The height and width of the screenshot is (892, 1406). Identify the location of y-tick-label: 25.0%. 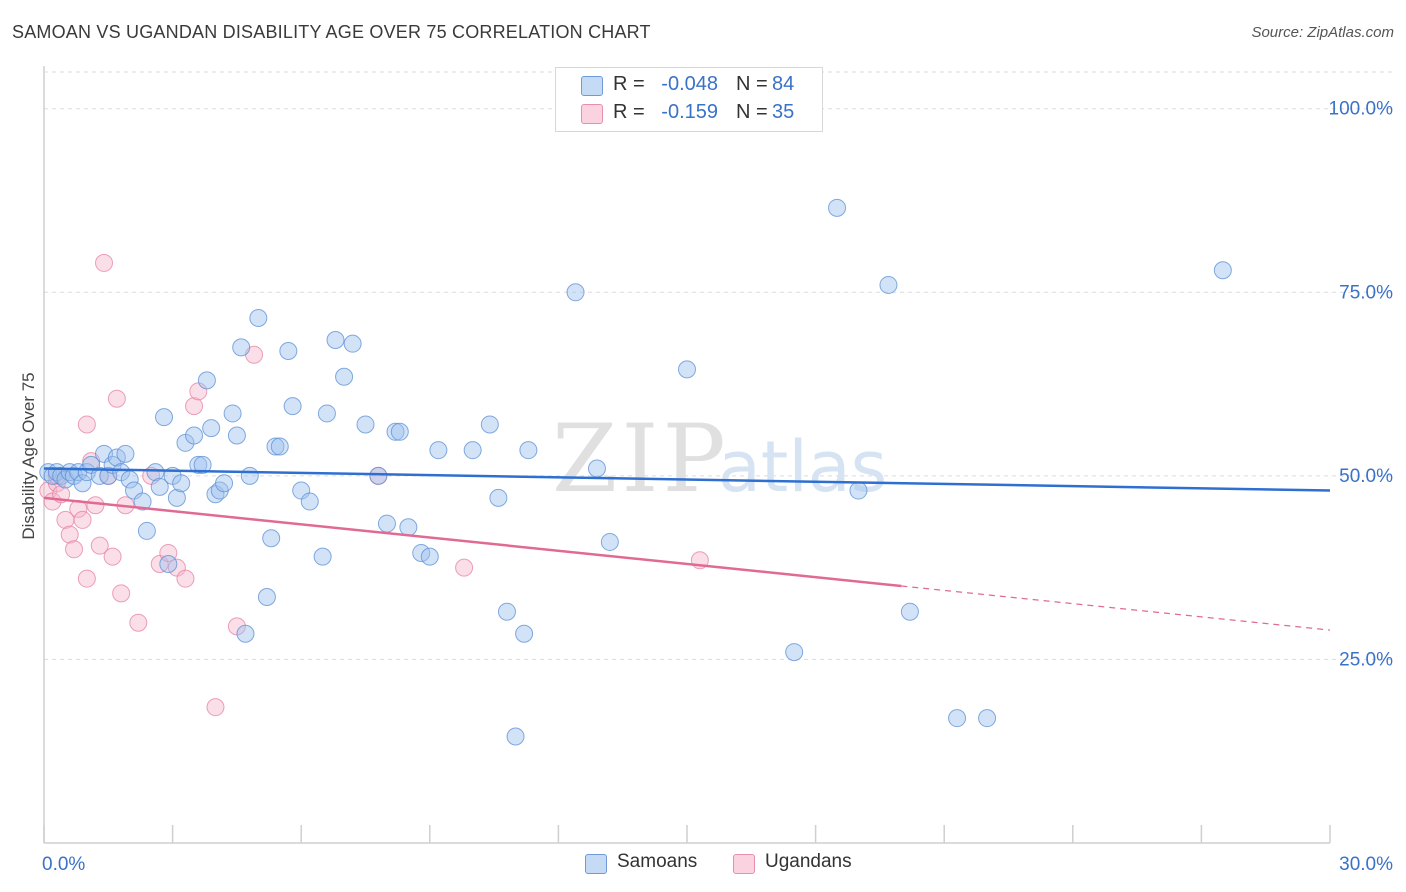
(1366, 659).